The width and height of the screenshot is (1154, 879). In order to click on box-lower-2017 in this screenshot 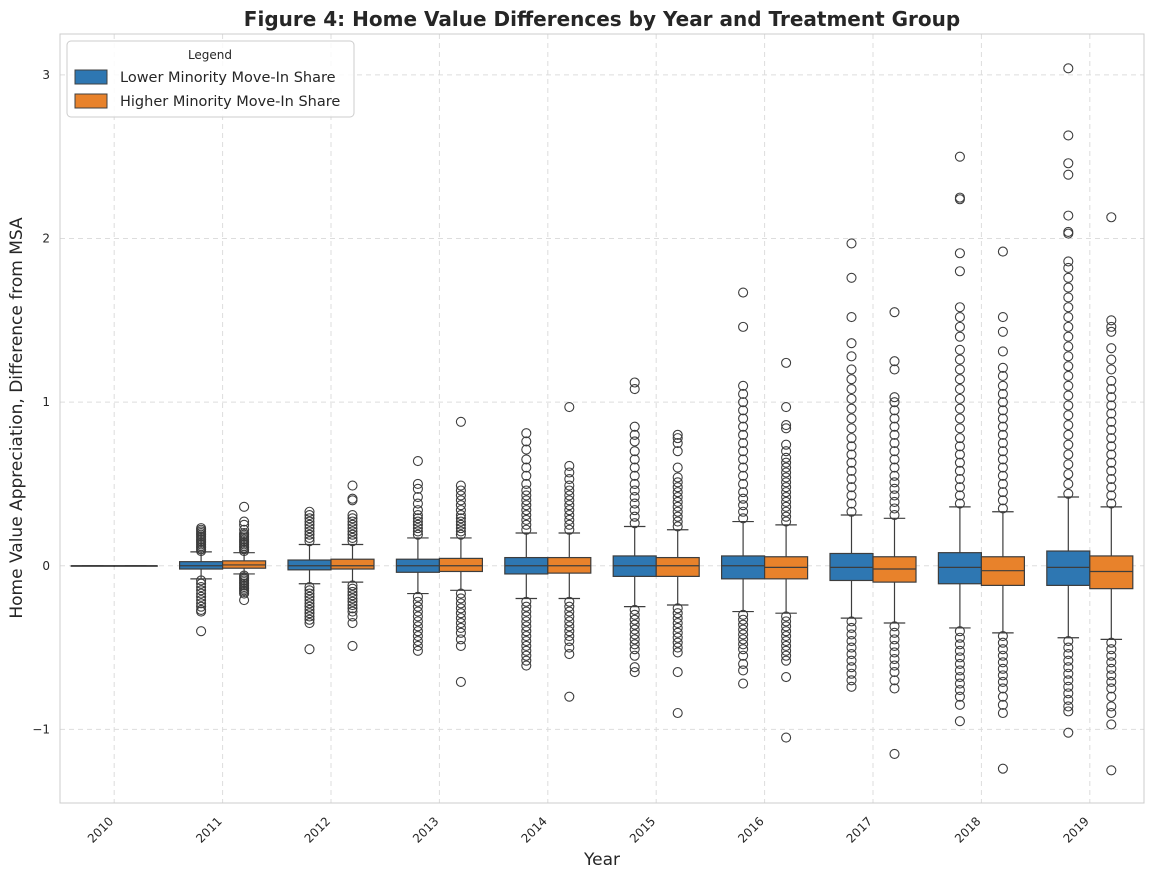, I will do `click(851, 465)`.